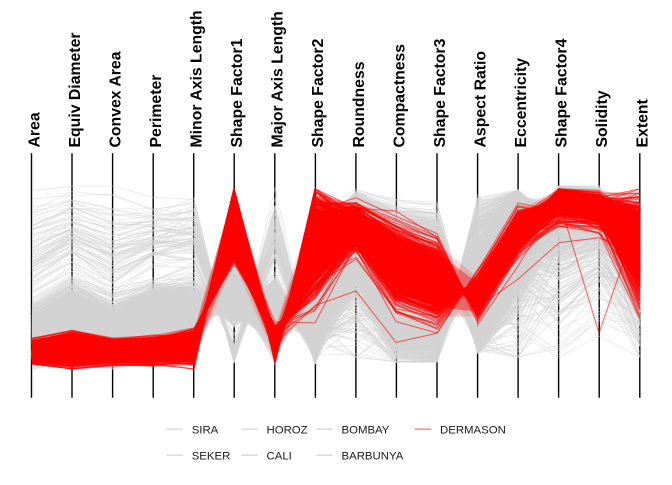  I want to click on svg-text: BOMBAY, so click(366, 430).